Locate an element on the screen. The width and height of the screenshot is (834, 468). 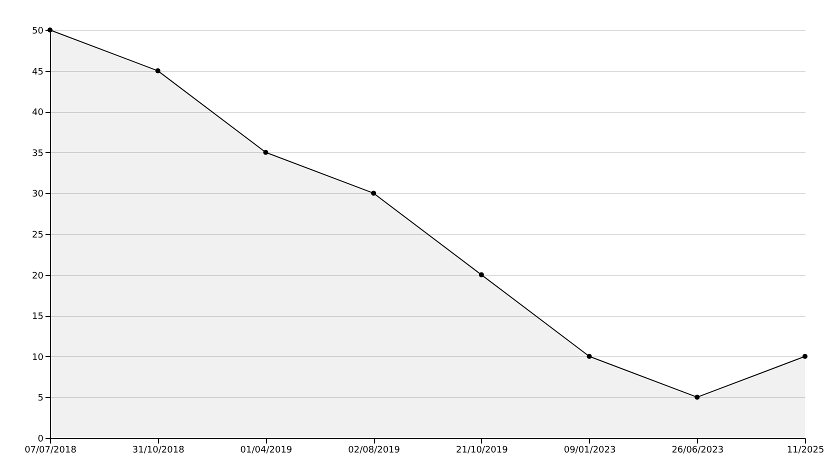
x-tick-label: 07/07/2018 is located at coordinates (50, 451).